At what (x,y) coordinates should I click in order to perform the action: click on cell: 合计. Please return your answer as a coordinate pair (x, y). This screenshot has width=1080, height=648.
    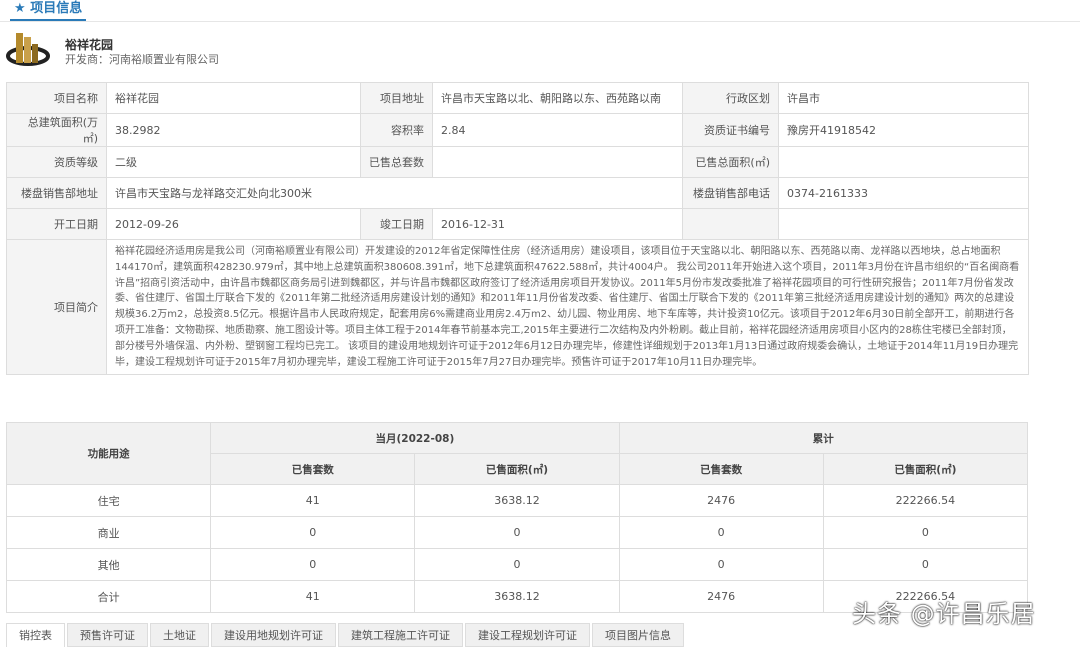
    Looking at the image, I should click on (108, 596).